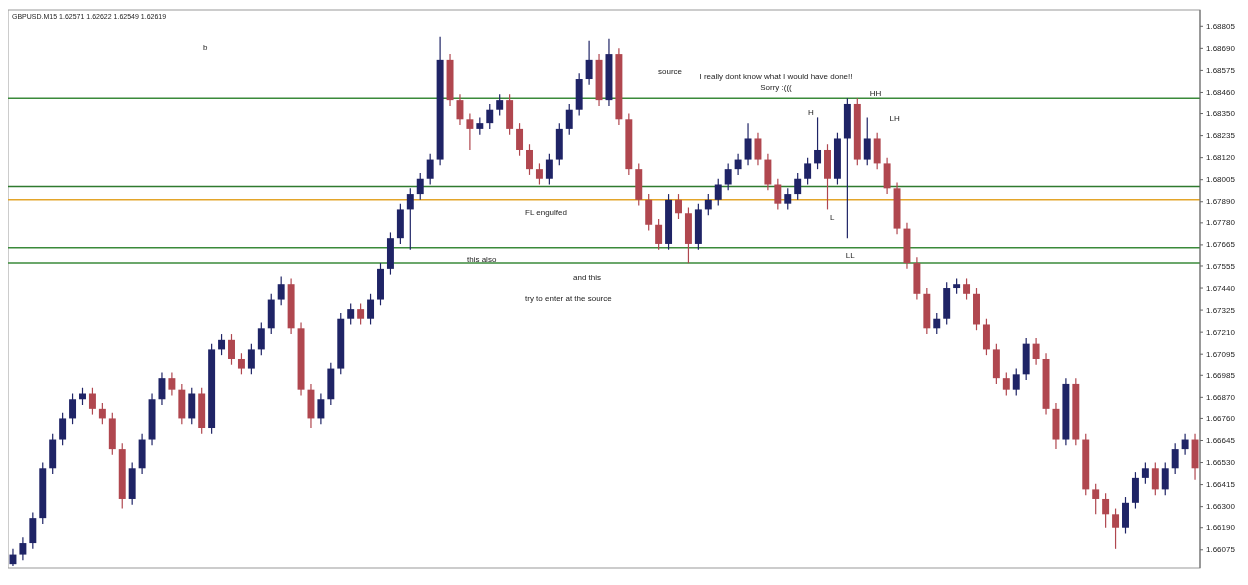 The height and width of the screenshot is (585, 1248). I want to click on y-tick-label: 1.67555, so click(1221, 266).